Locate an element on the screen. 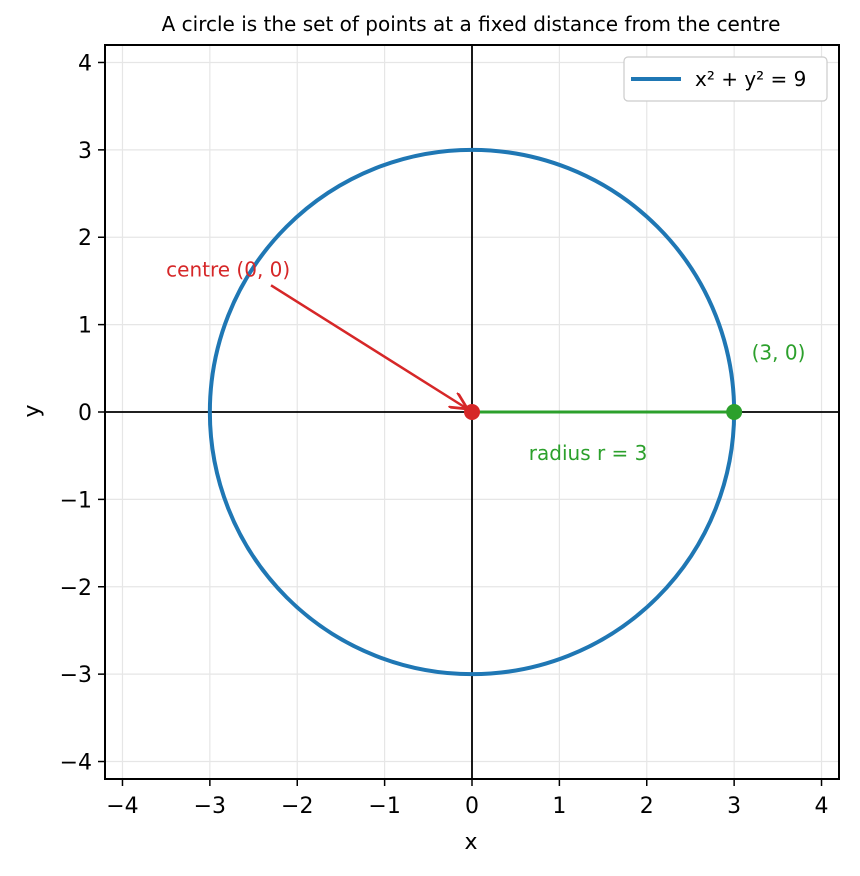 This screenshot has height=876, width=860. legend: x² + y² = 9 is located at coordinates (725, 79).